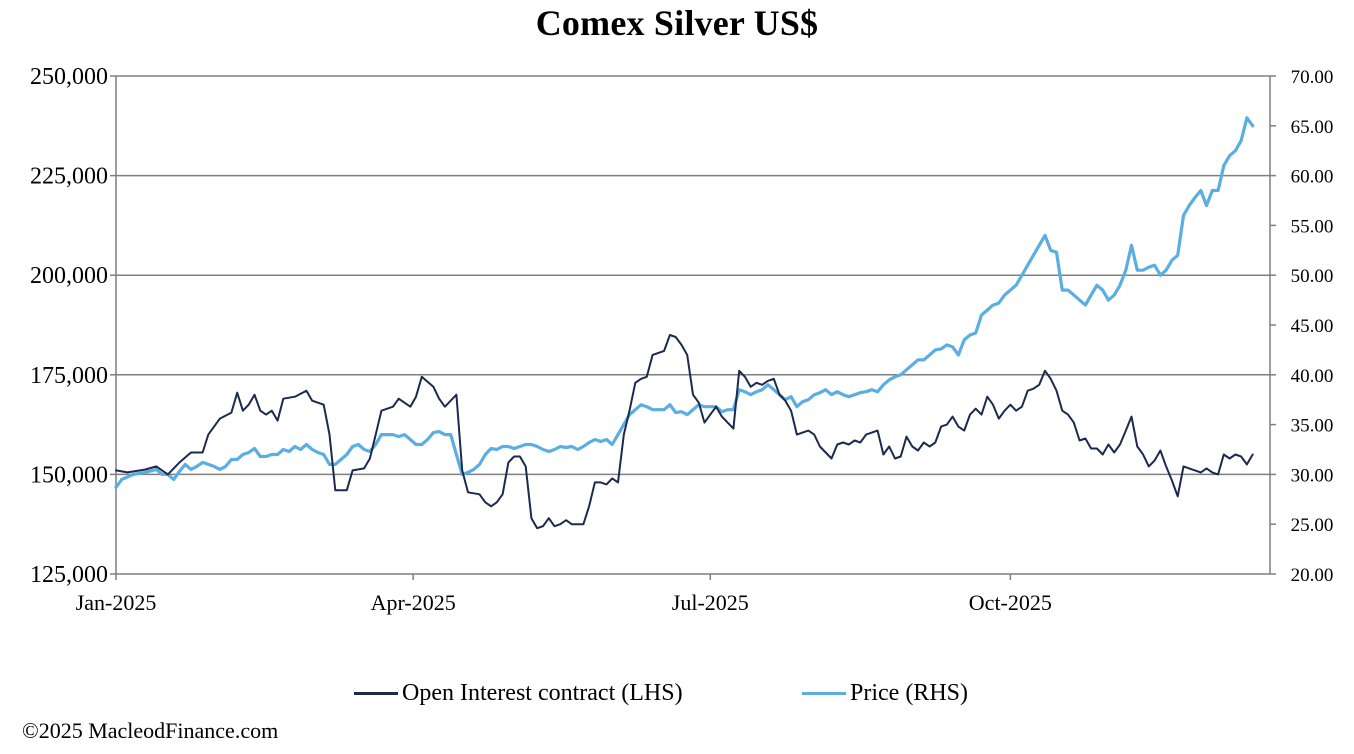 The width and height of the screenshot is (1354, 754). Describe the element at coordinates (564, 602) in the screenshot. I see `x-axis-ticks: Jan-2025 Apr-2025 Jul-2025 Oct-2025` at that location.